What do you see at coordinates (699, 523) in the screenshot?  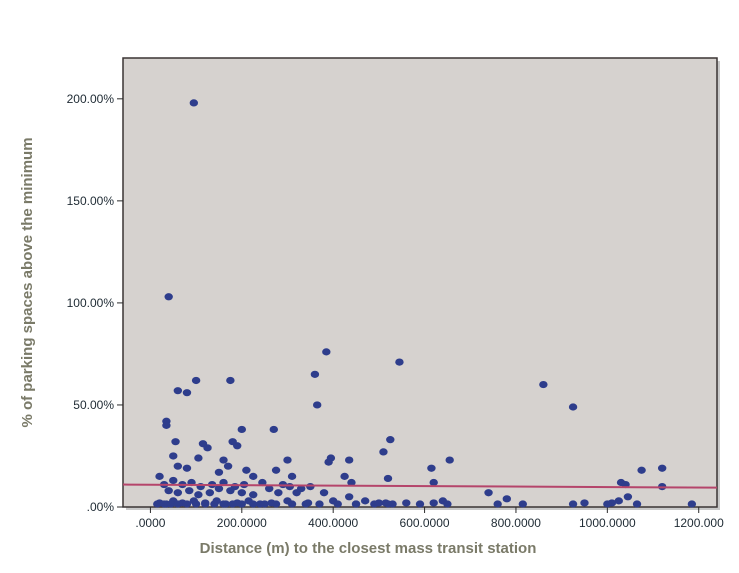 I see `x-tick-label: 1200.000` at bounding box center [699, 523].